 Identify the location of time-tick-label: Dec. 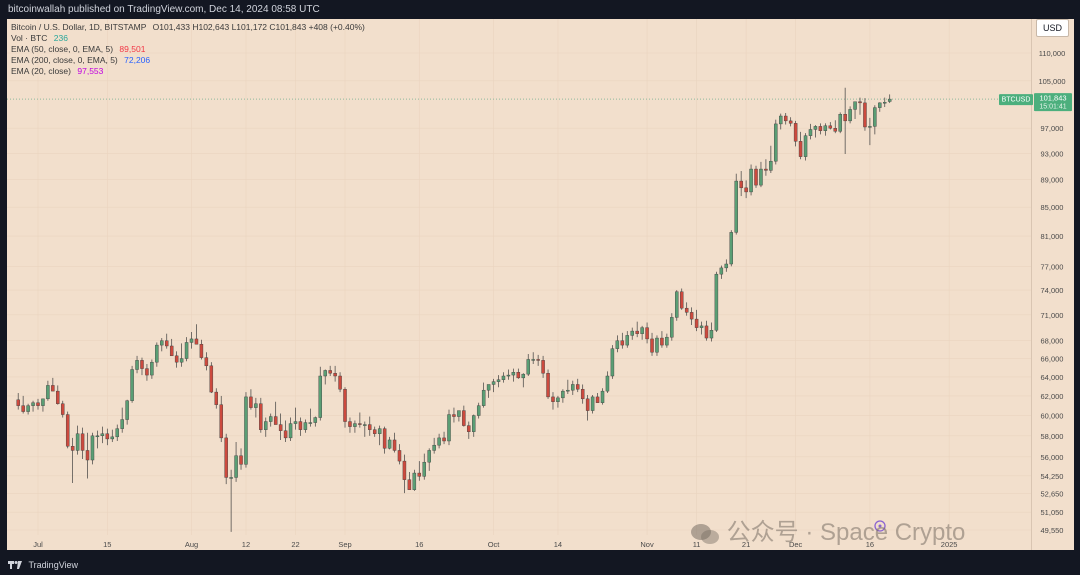
(796, 544).